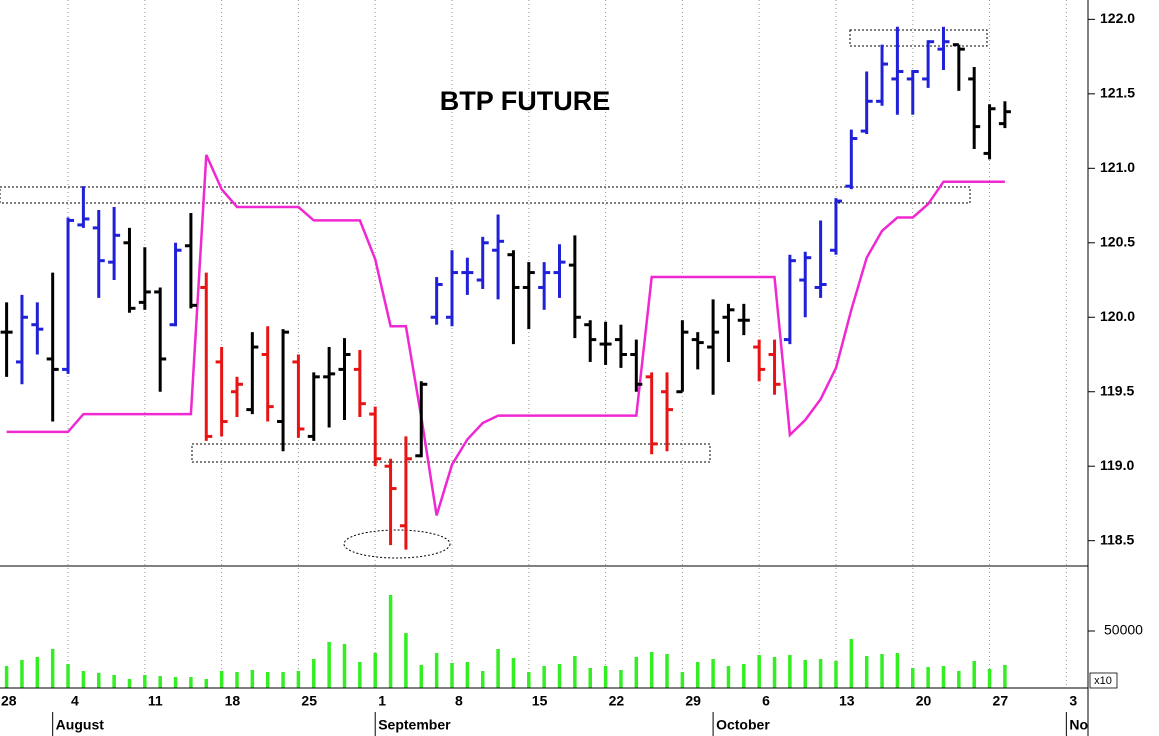  I want to click on y-tick-label: 118.5, so click(1117, 539).